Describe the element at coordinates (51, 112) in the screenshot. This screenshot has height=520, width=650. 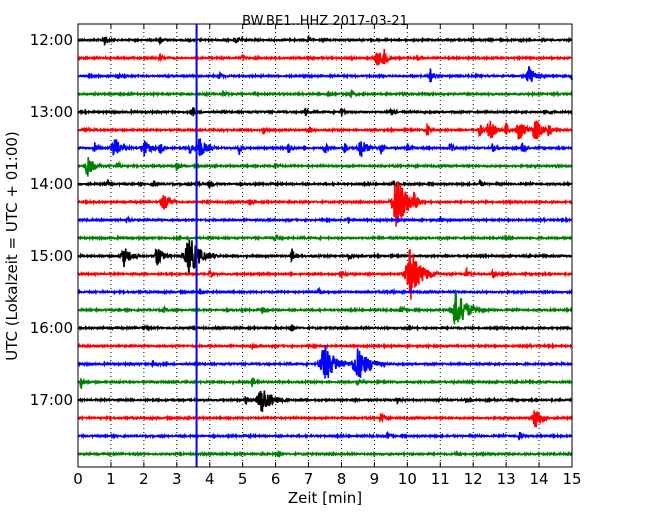
I see `y-tick-label: 13:00` at that location.